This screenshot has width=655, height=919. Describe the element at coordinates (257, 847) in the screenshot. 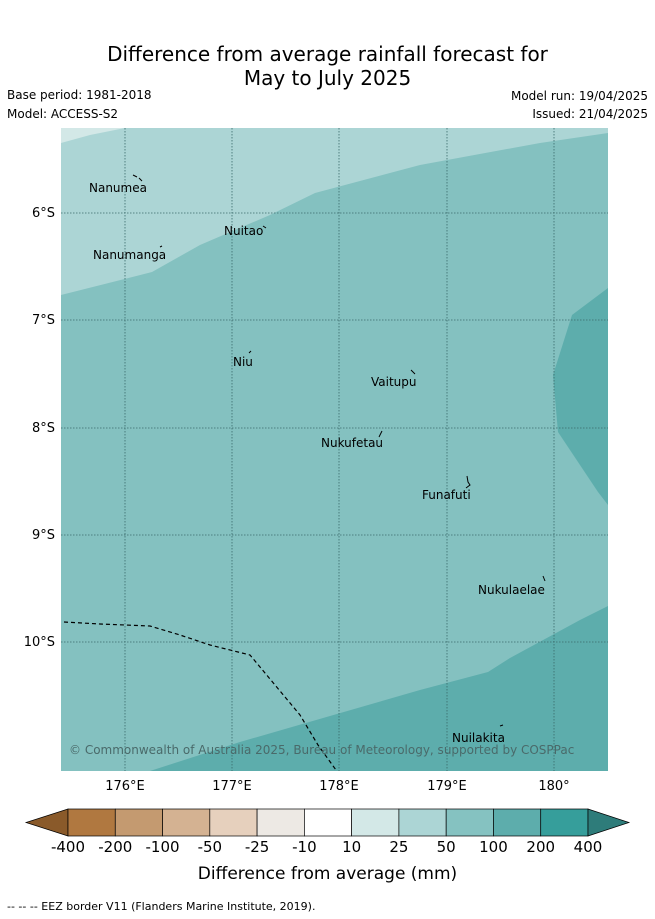

I see `colorbar-tick: -25` at that location.